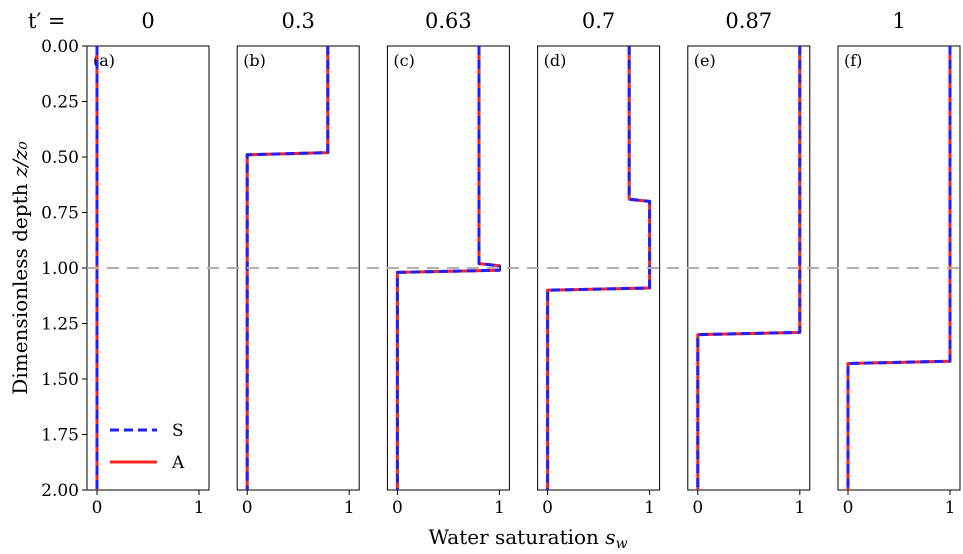  I want to click on panel-time-label: 1, so click(898, 21).